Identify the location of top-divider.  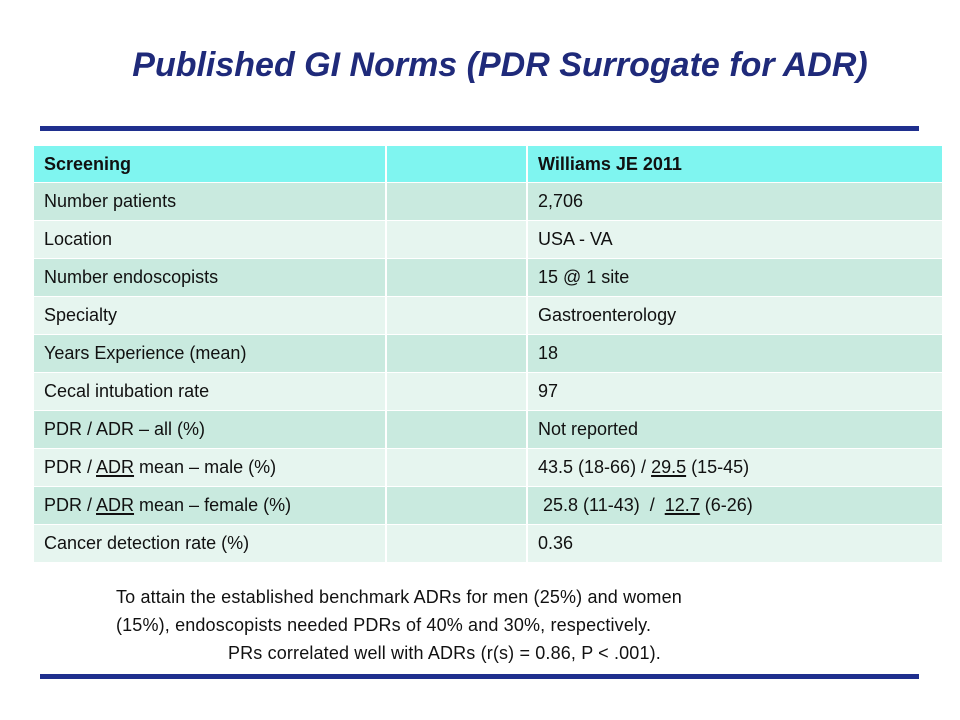
(479, 128).